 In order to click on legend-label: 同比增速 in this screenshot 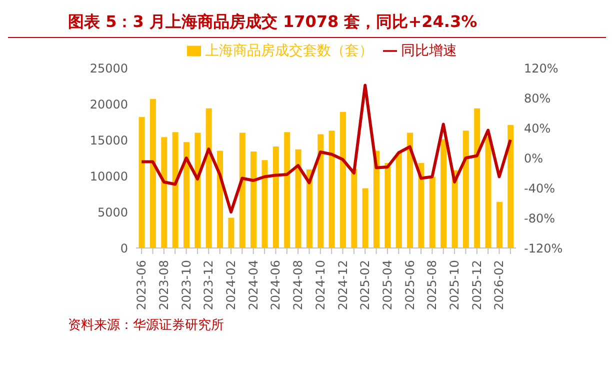, I will do `click(429, 51)`.